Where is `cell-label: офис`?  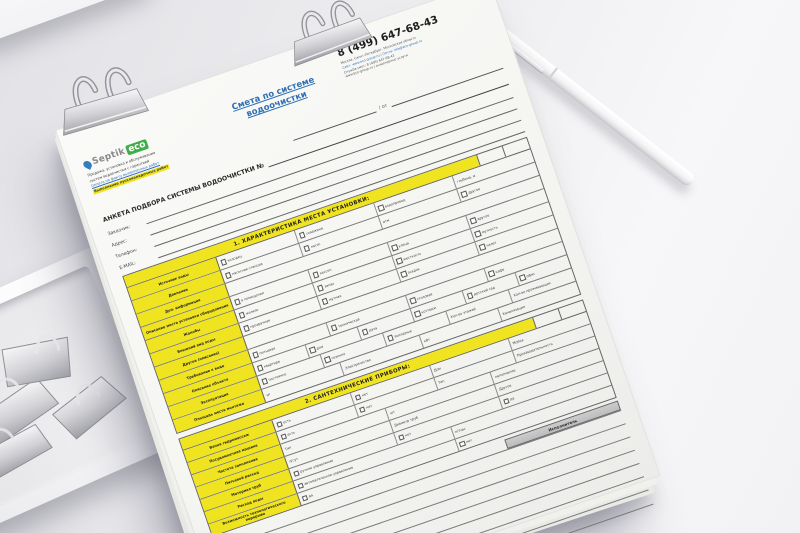
cell-label: офис is located at coordinates (530, 275).